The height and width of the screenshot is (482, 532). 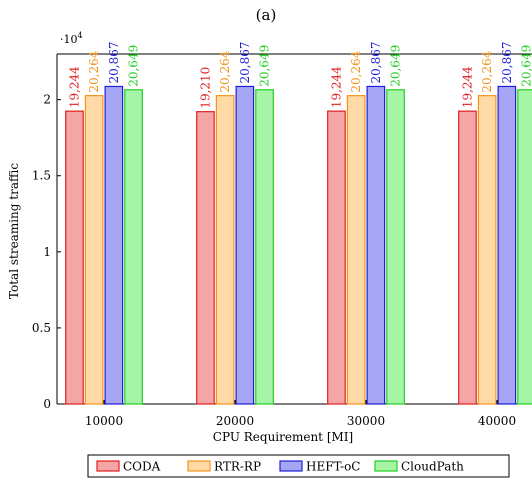 I want to click on data-label: 19,210, so click(x=205, y=88).